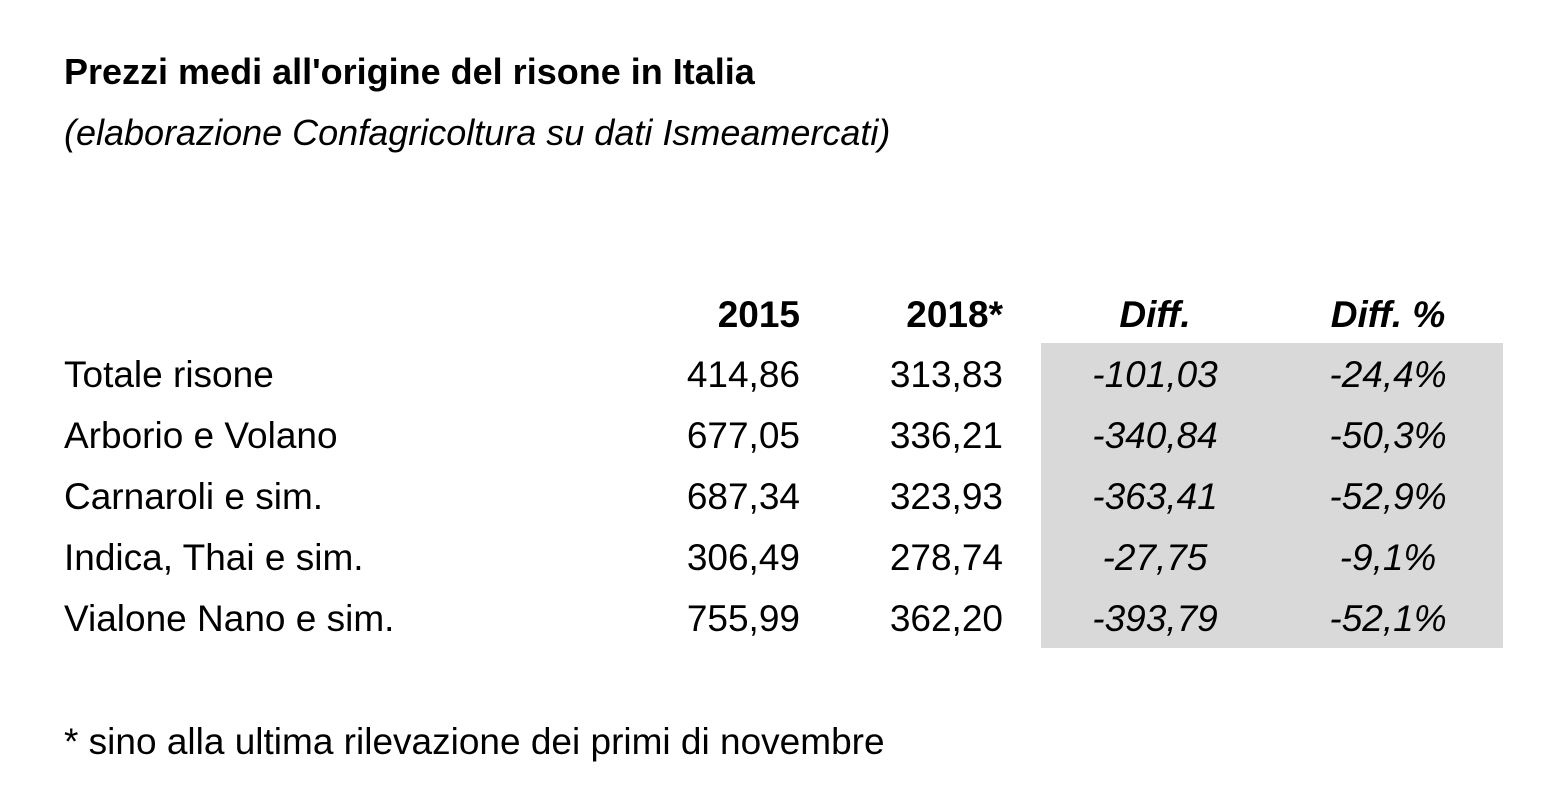 The height and width of the screenshot is (797, 1547). Describe the element at coordinates (758, 314) in the screenshot. I see `column-header: 2015` at that location.